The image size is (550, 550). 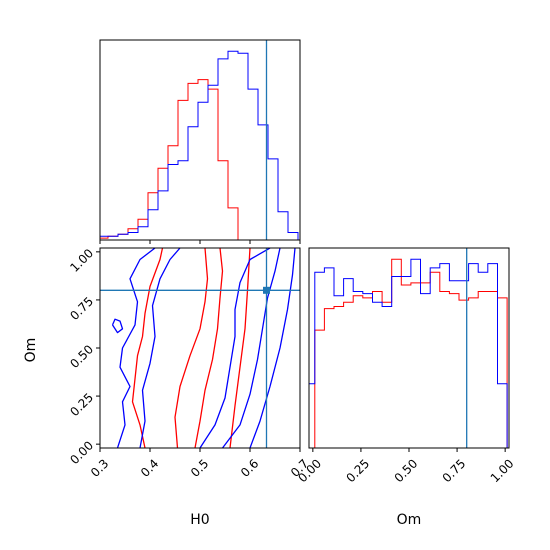 I want to click on contour-xtick-label-0: 0.3, so click(x=99, y=467).